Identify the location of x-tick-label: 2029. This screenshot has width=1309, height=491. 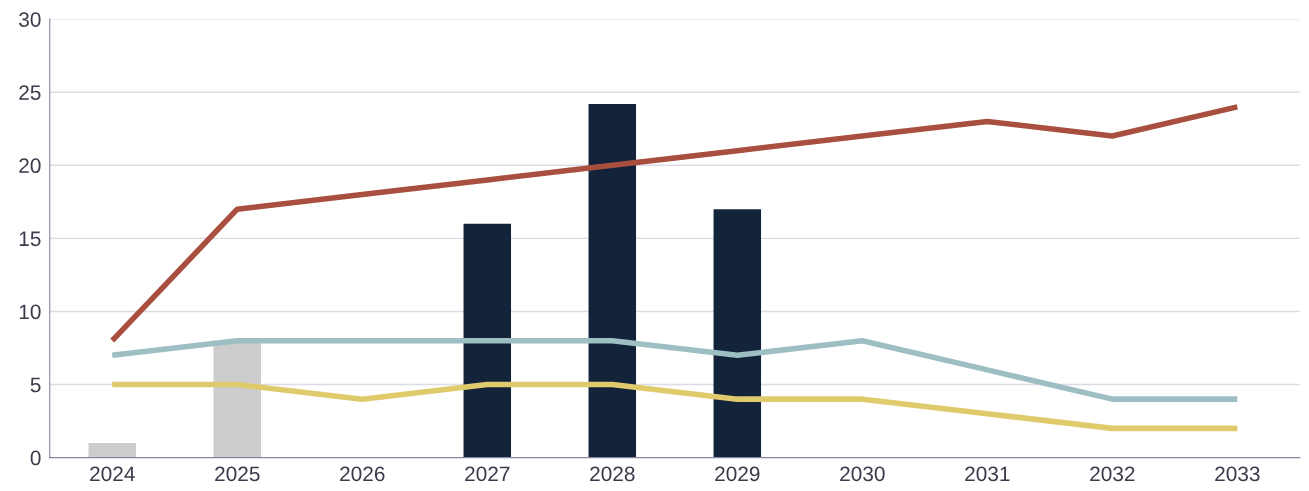
(737, 474).